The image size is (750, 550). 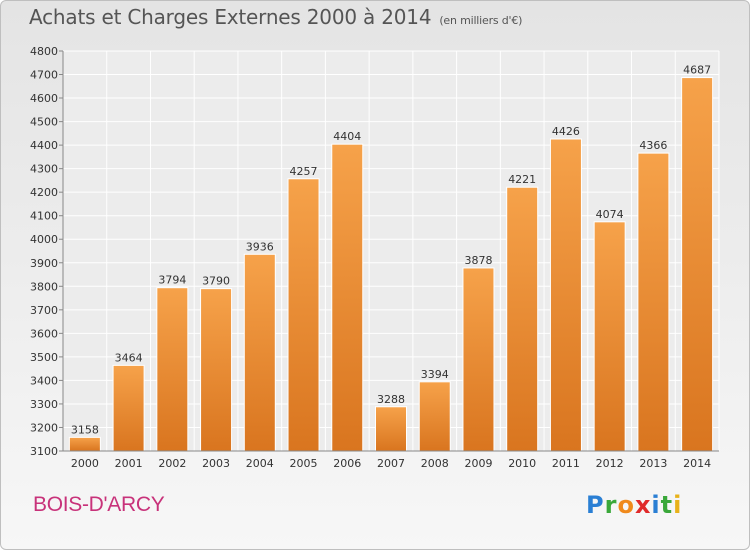 What do you see at coordinates (216, 463) in the screenshot?
I see `x-tick-label: 2003` at bounding box center [216, 463].